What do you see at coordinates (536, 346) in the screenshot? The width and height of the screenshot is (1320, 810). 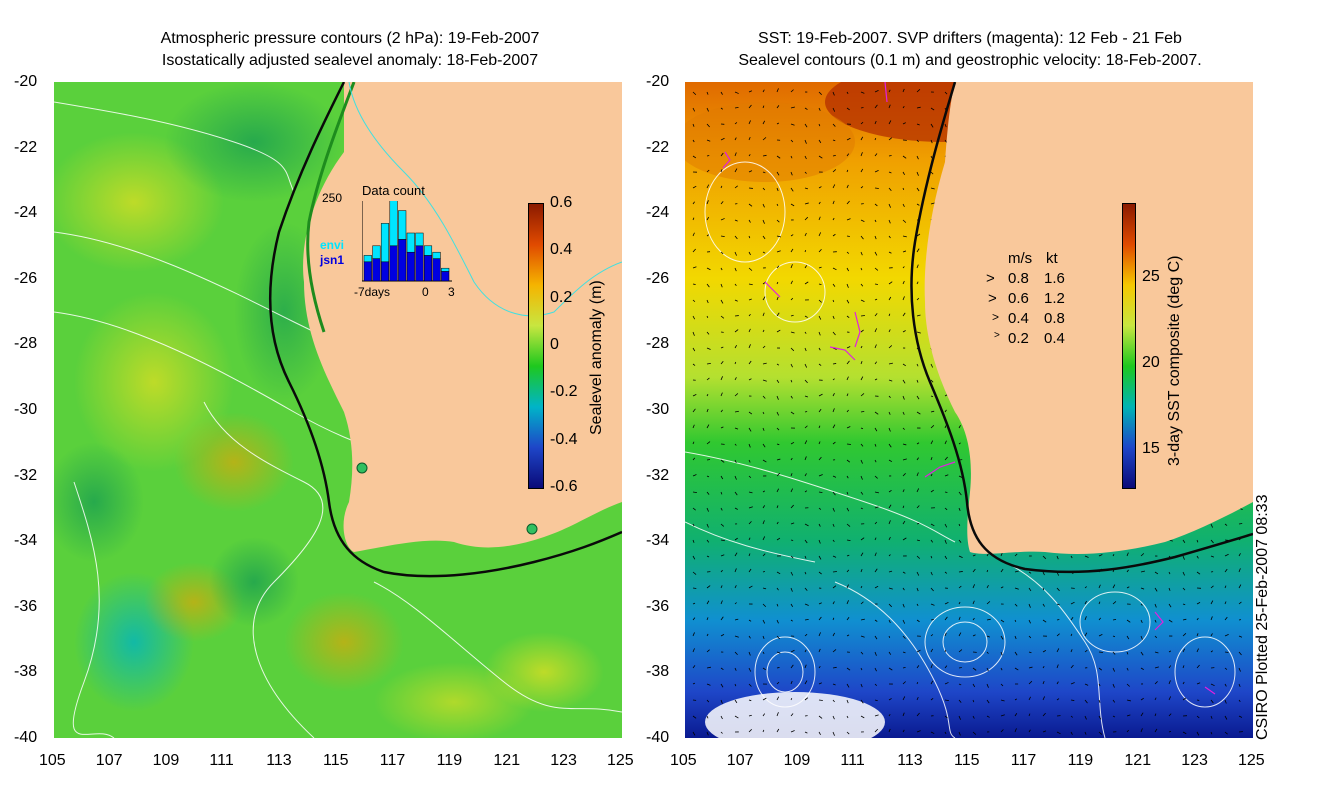 I see `sealevel-colorbar` at bounding box center [536, 346].